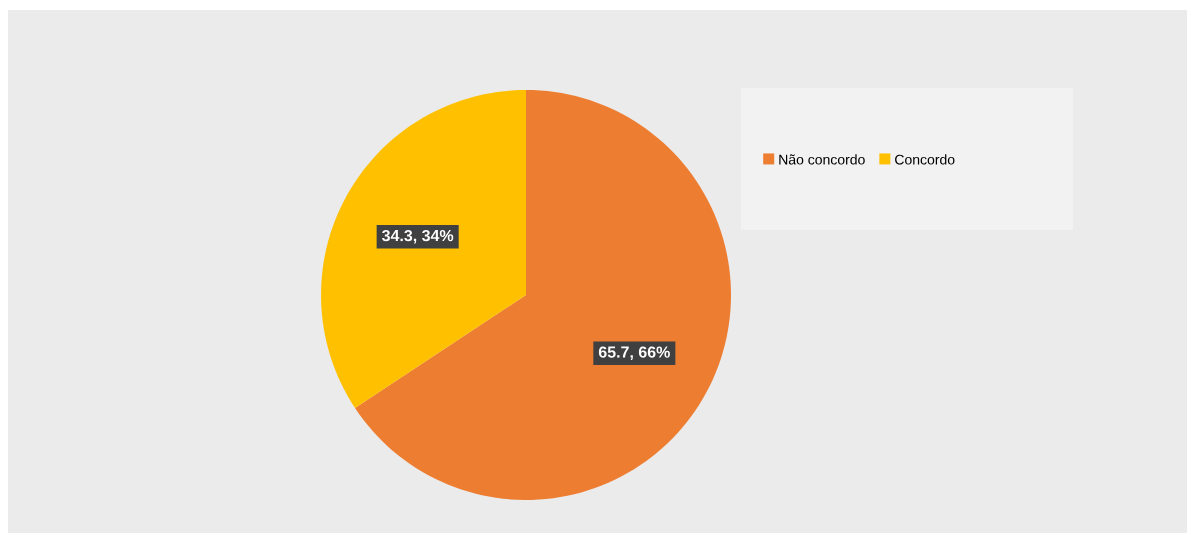 This screenshot has height=535, width=1195. I want to click on data-label: 65.7, 66%, so click(634, 353).